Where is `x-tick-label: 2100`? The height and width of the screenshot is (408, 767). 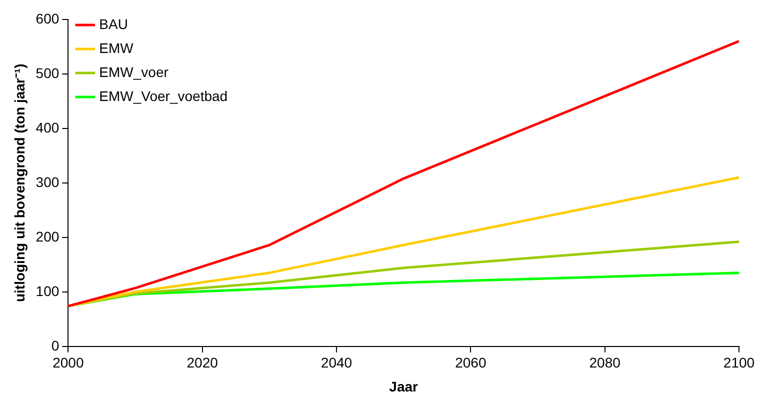
x-tick-label: 2100 is located at coordinates (739, 362).